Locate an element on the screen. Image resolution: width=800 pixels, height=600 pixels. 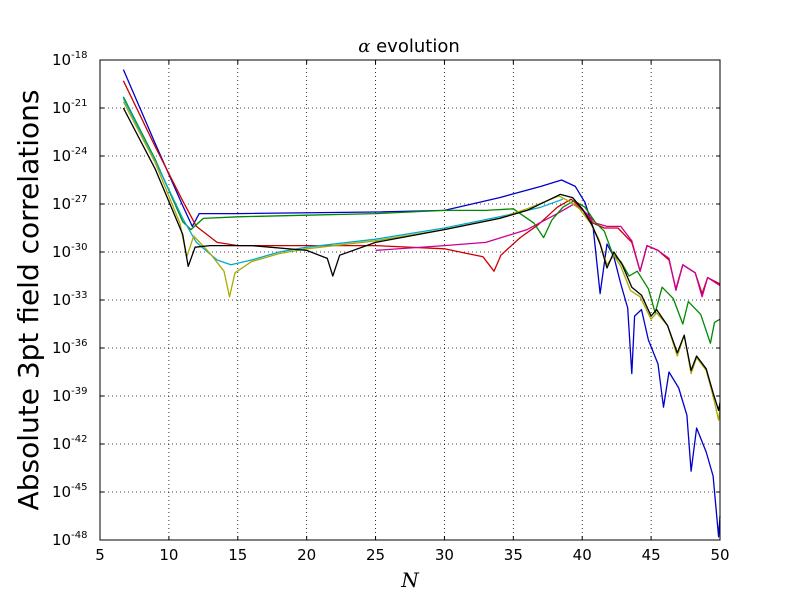
y-tick-label: 10-45 is located at coordinates (69, 491).